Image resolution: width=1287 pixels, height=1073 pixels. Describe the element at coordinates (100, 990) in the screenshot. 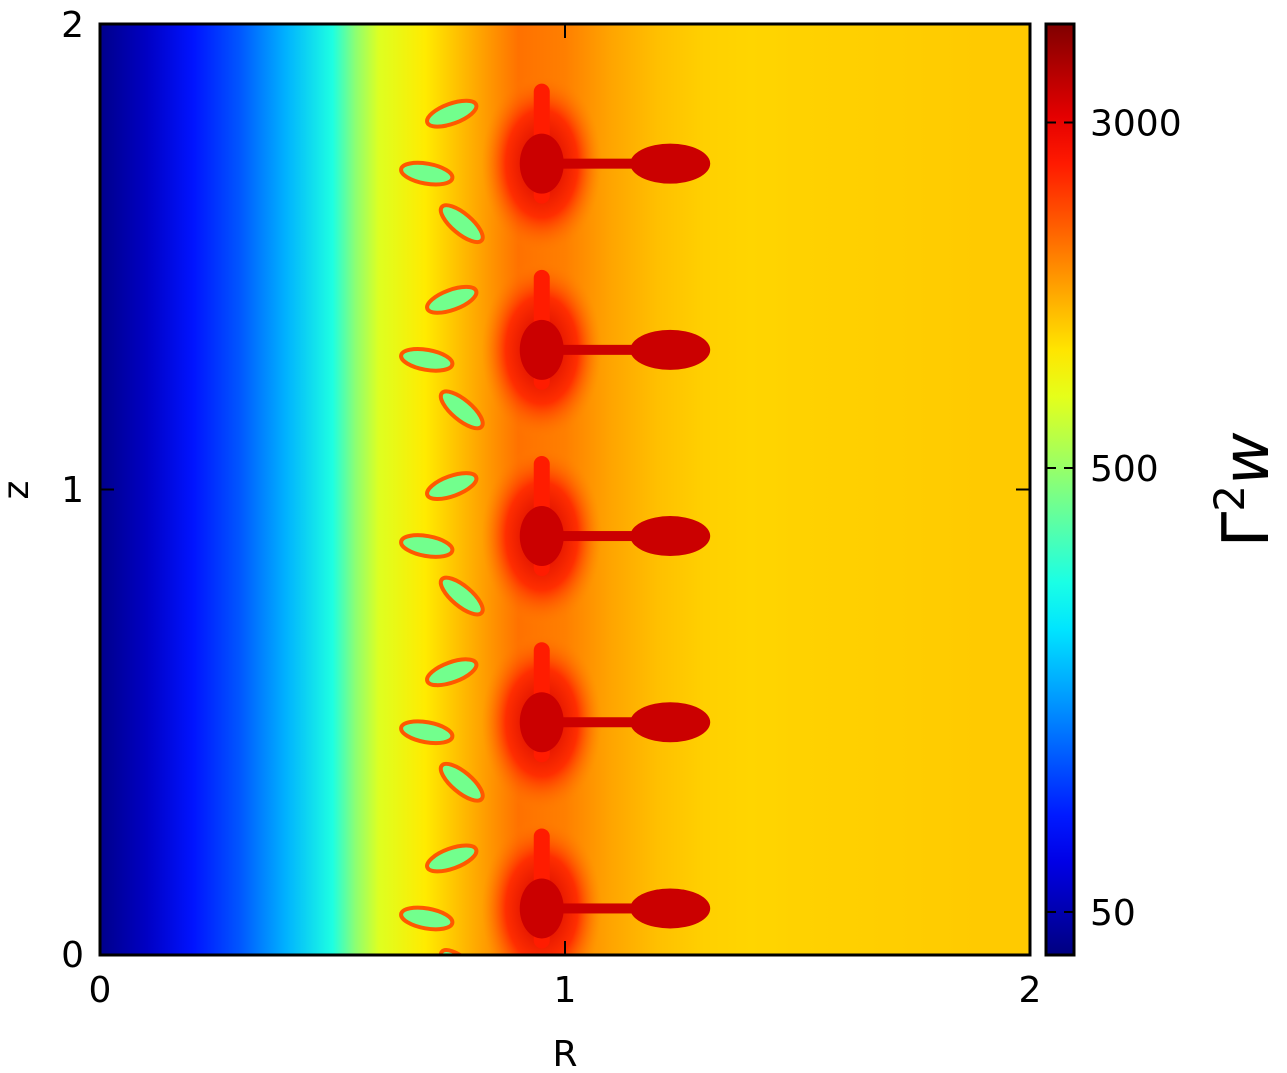

I see `x-tick-label-0: 0` at that location.